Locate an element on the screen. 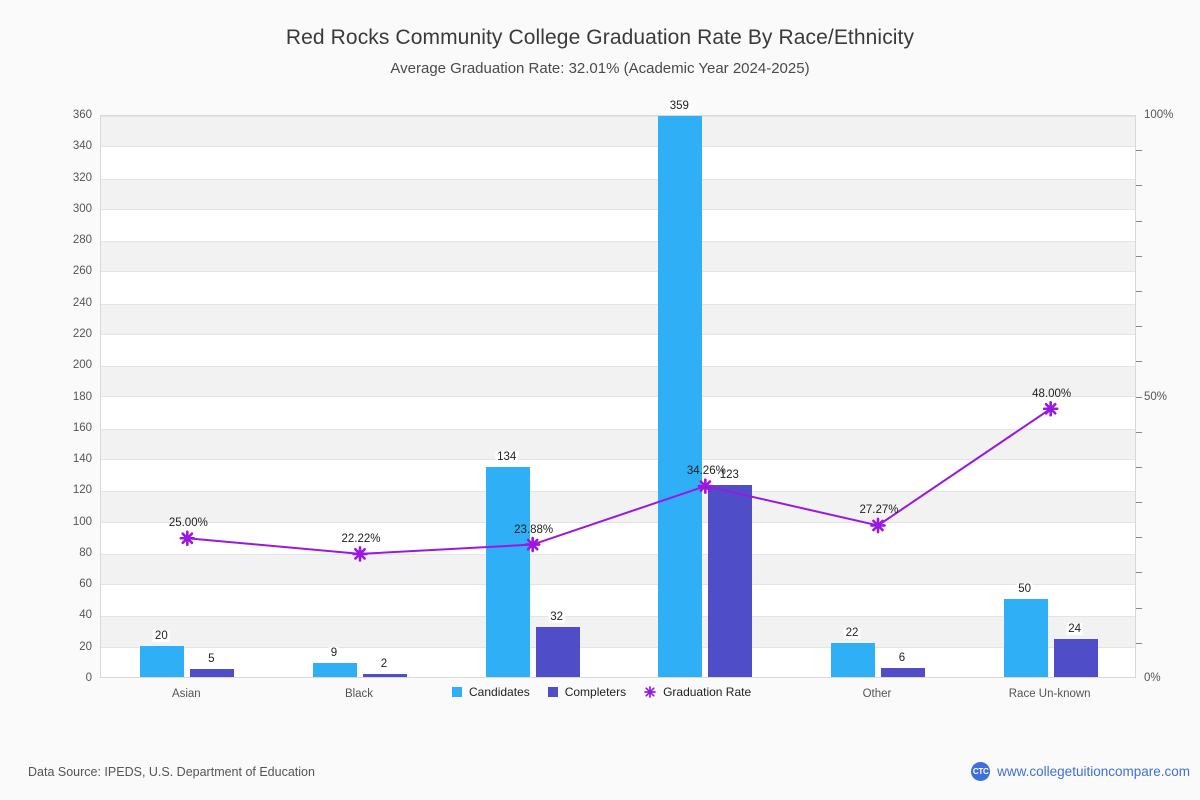  brand-url-link: www.collegetuitioncompare.com is located at coordinates (1093, 771).